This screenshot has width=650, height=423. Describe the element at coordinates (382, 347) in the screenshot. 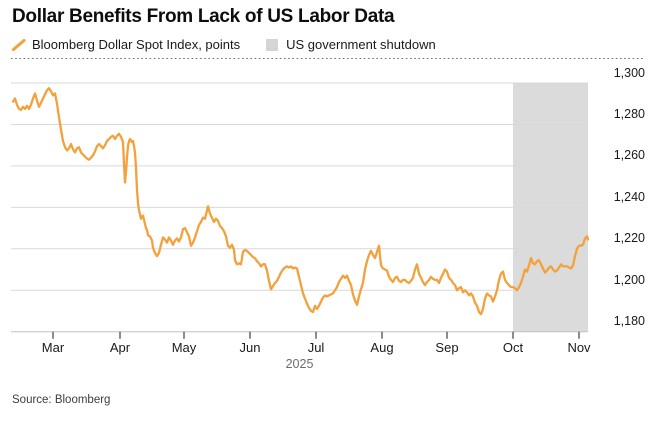

I see `x-axis-label: Aug` at that location.